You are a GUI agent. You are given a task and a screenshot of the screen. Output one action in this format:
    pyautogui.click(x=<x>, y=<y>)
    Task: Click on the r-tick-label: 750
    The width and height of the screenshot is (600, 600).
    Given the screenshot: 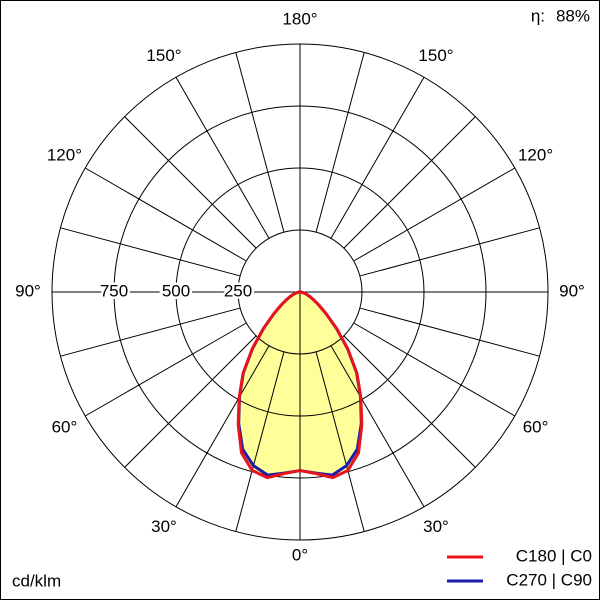 What is the action you would take?
    pyautogui.click(x=114, y=290)
    